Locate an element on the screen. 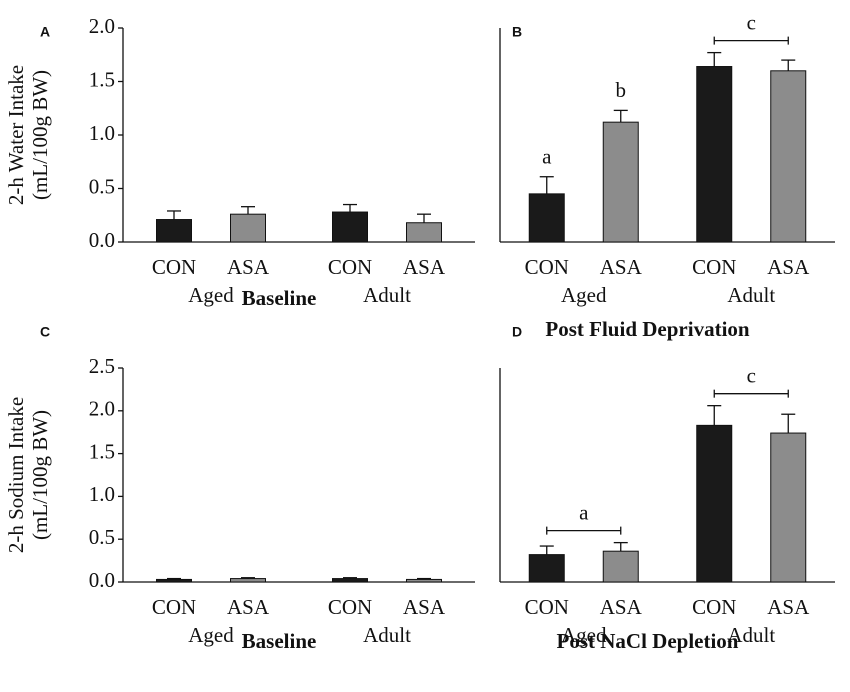  y-axis-label: 2-h Water Intake is located at coordinates (16, 135).